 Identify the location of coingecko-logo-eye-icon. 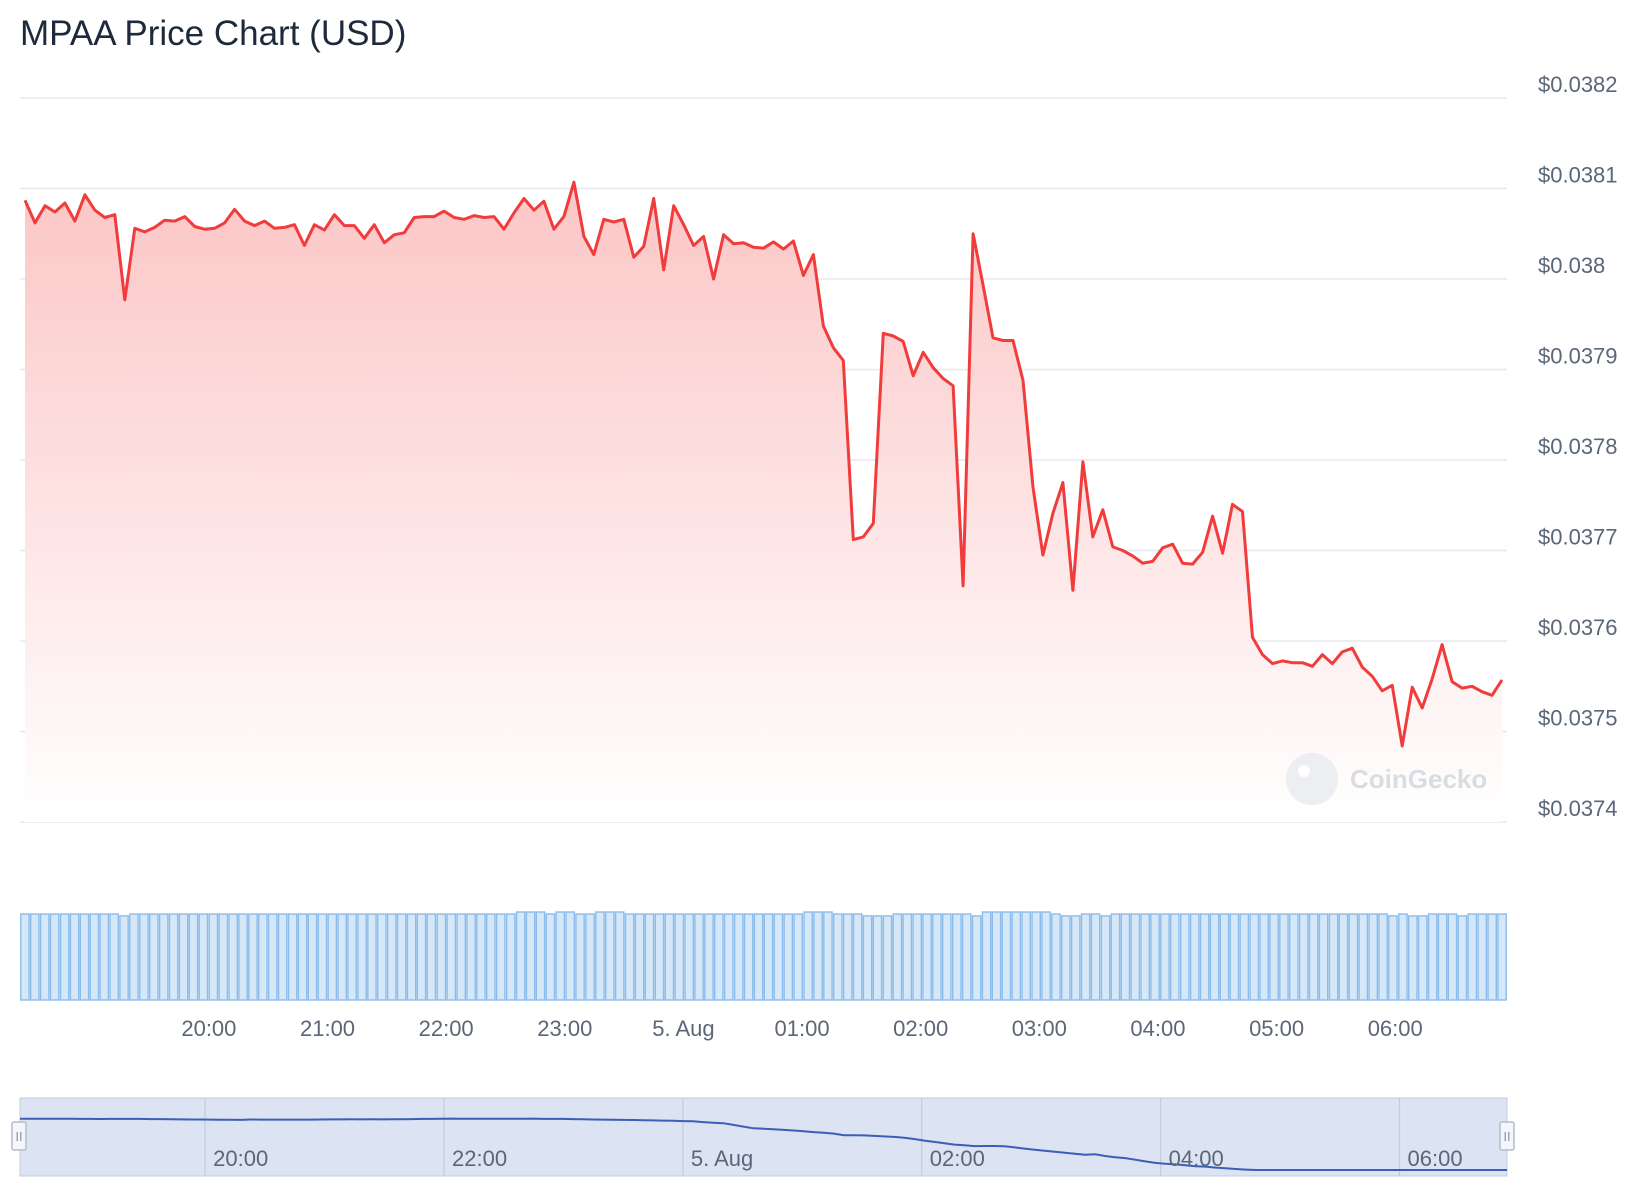
(1304, 771).